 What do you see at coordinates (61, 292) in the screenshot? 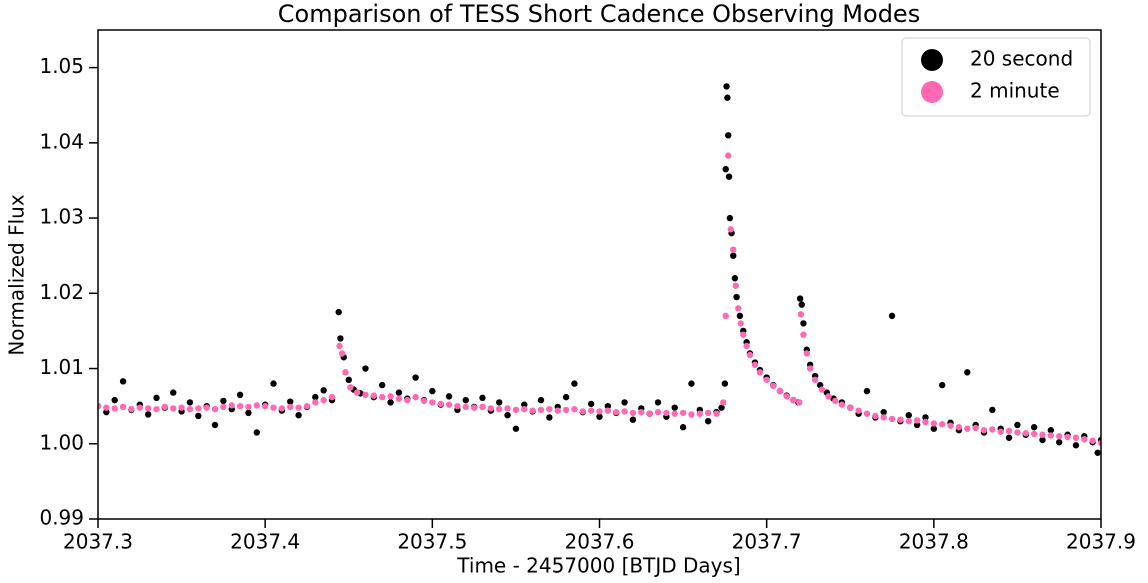
I see `y-tick-label: 1.02` at bounding box center [61, 292].